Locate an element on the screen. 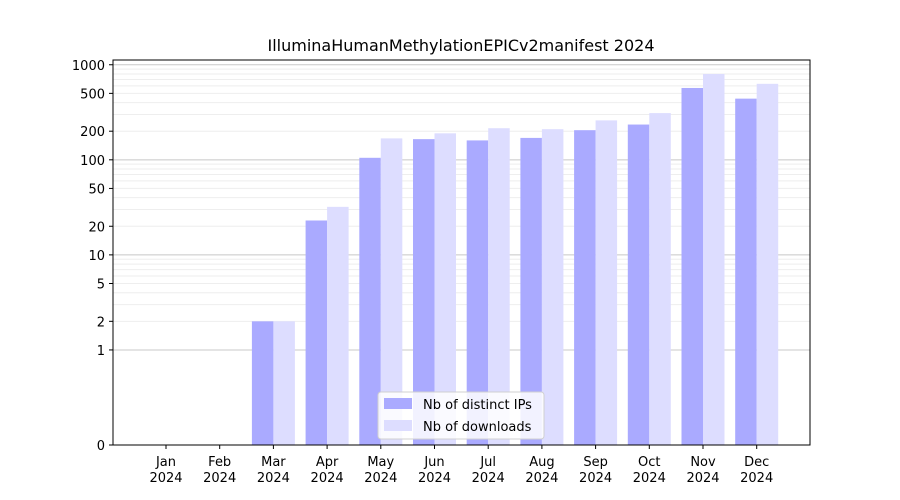  y-tick-label: 20 is located at coordinates (96, 227).